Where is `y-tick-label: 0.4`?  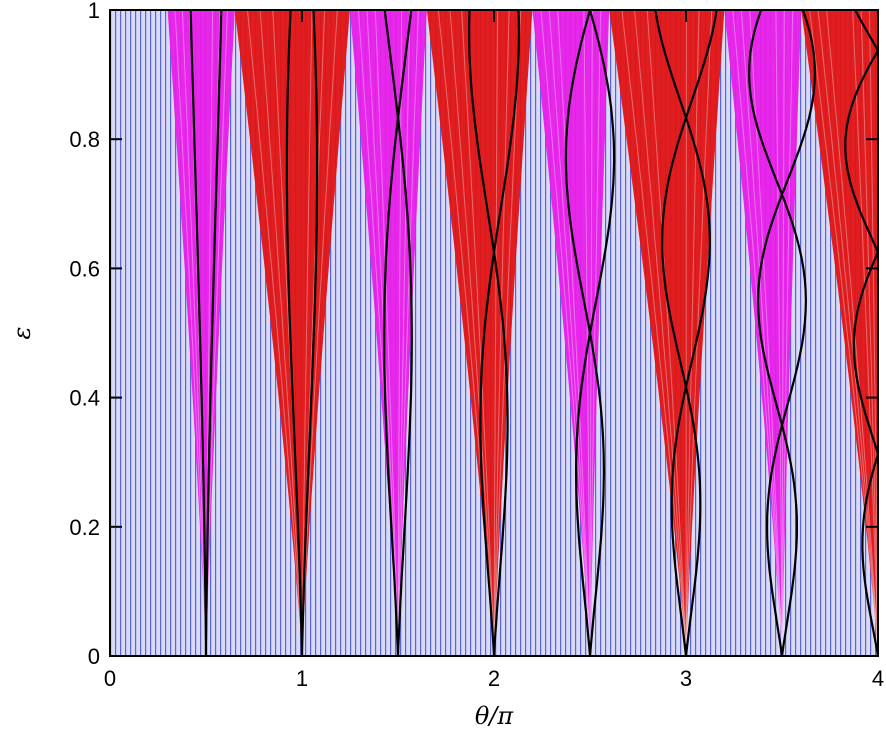 y-tick-label: 0.4 is located at coordinates (84, 398).